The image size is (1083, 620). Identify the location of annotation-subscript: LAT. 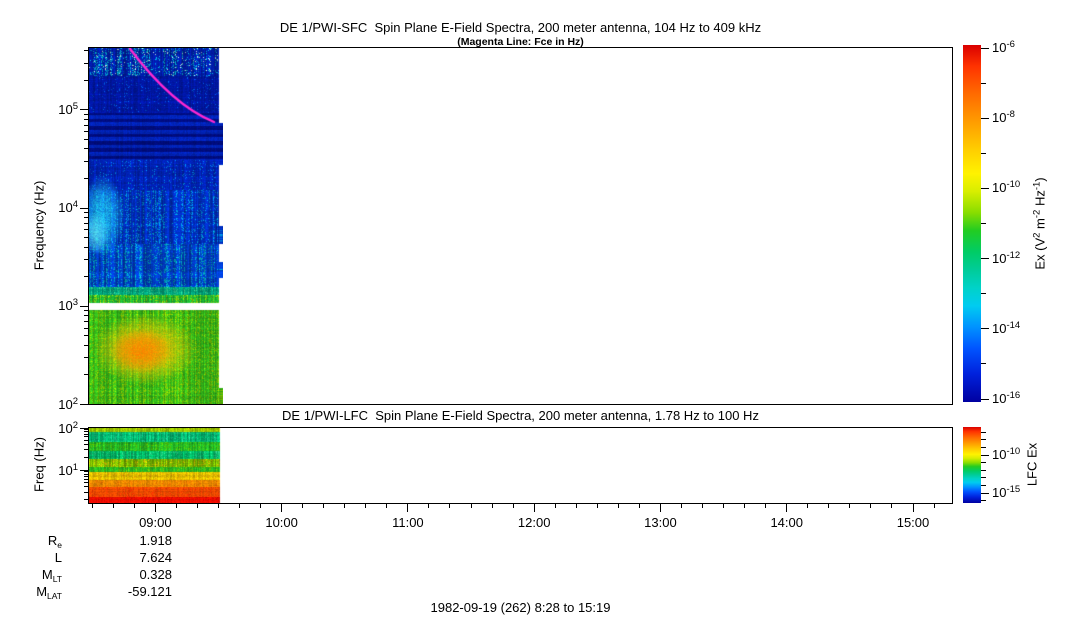
(54, 596).